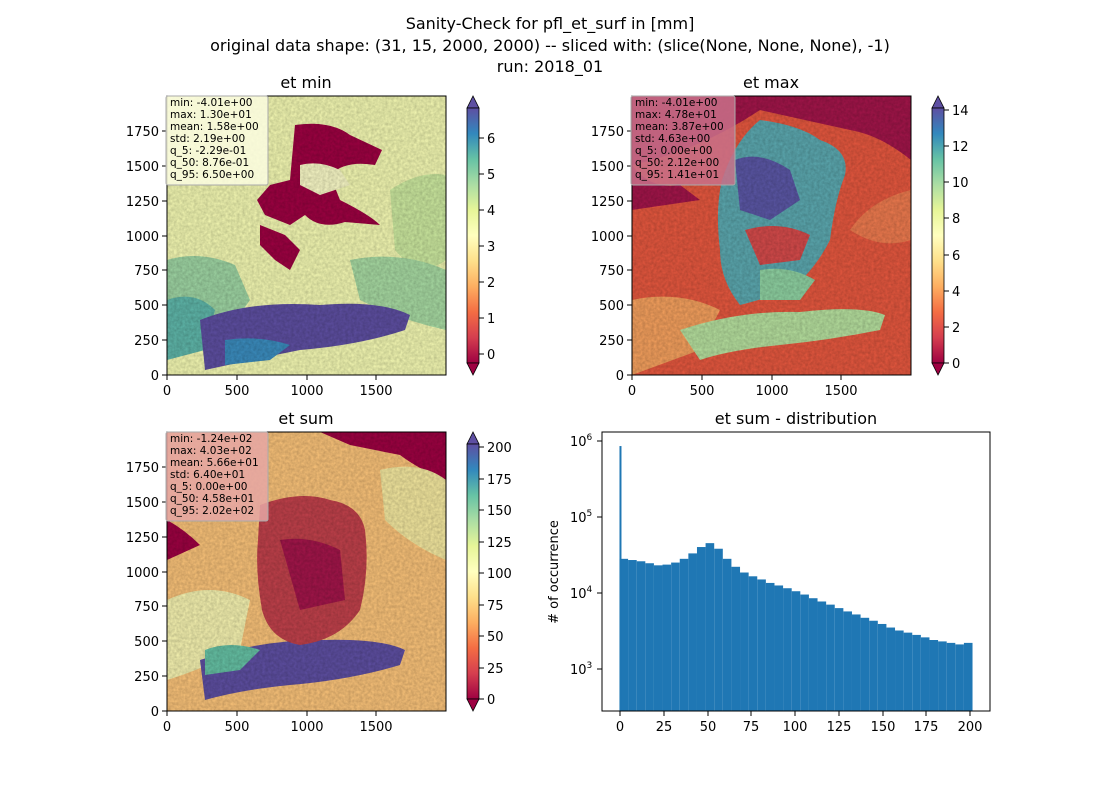 The width and height of the screenshot is (1100, 800). Describe the element at coordinates (550, 24) in the screenshot. I see `figure-title-line-1: Sanity-Check for pfl_et_surf in [mm]` at that location.